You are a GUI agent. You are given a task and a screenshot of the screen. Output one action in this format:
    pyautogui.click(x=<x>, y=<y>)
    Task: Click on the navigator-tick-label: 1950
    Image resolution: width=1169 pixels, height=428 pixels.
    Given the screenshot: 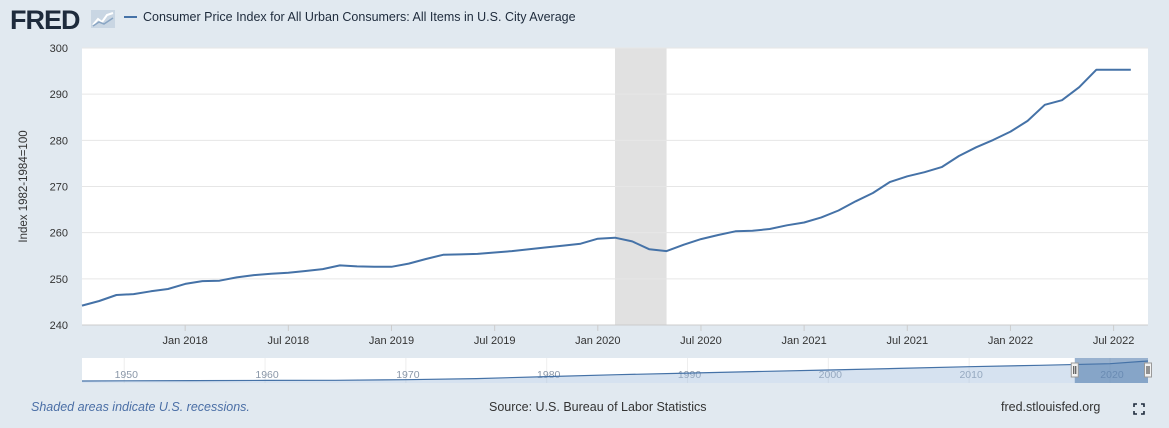 What is the action you would take?
    pyautogui.click(x=127, y=375)
    